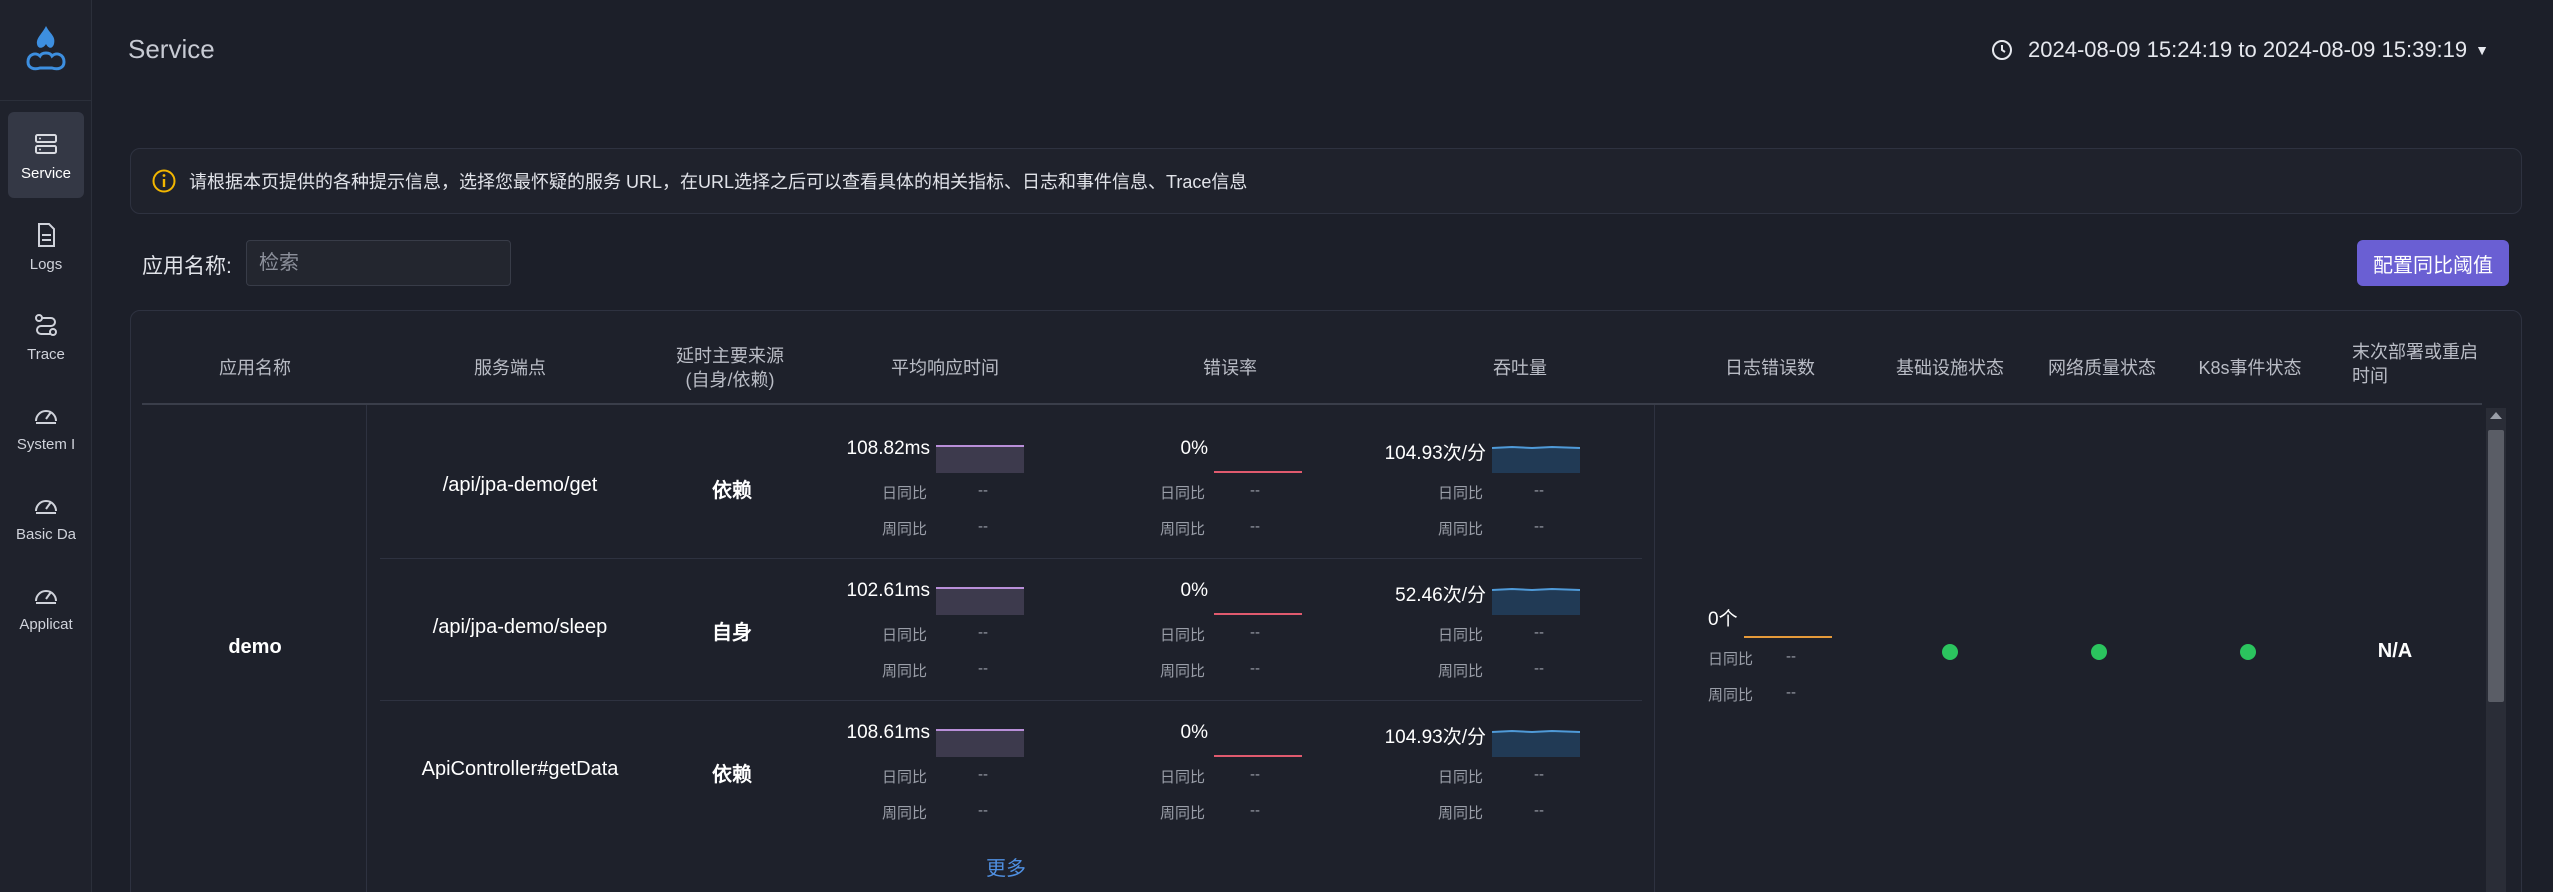  What do you see at coordinates (46, 264) in the screenshot?
I see `sidebar-item-label: Logs` at bounding box center [46, 264].